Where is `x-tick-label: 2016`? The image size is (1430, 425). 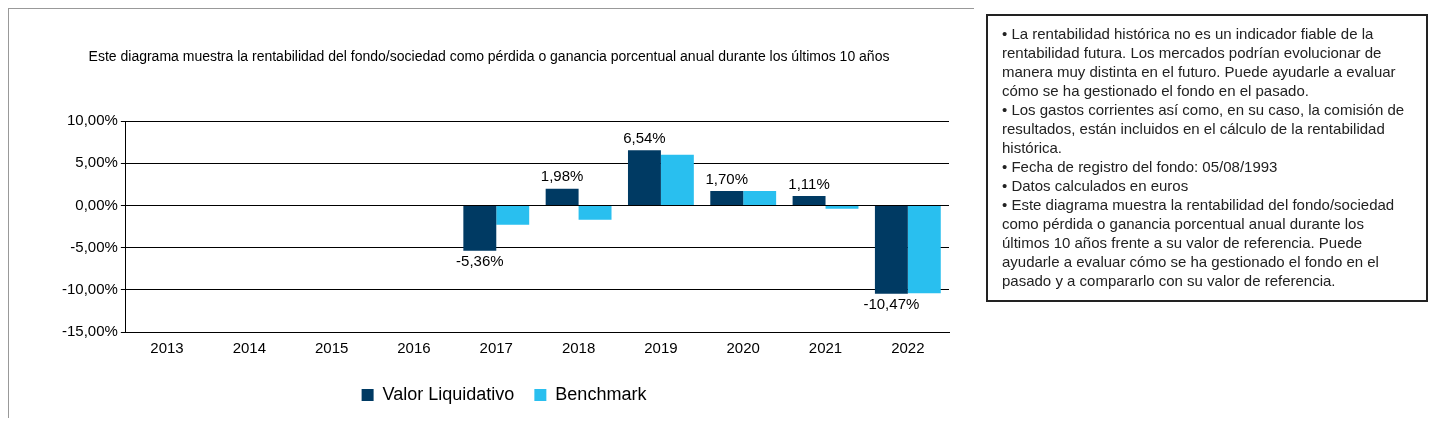
x-tick-label: 2016 is located at coordinates (414, 348).